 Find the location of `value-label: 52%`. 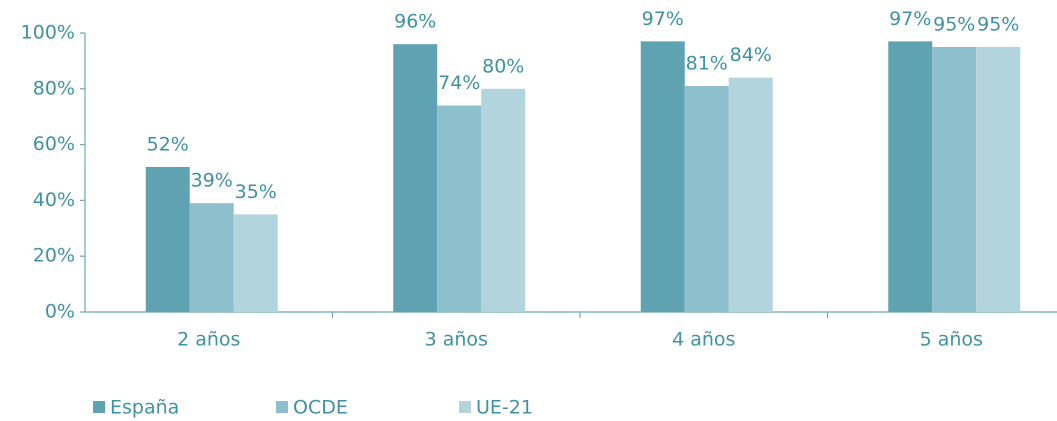

value-label: 52% is located at coordinates (168, 144).